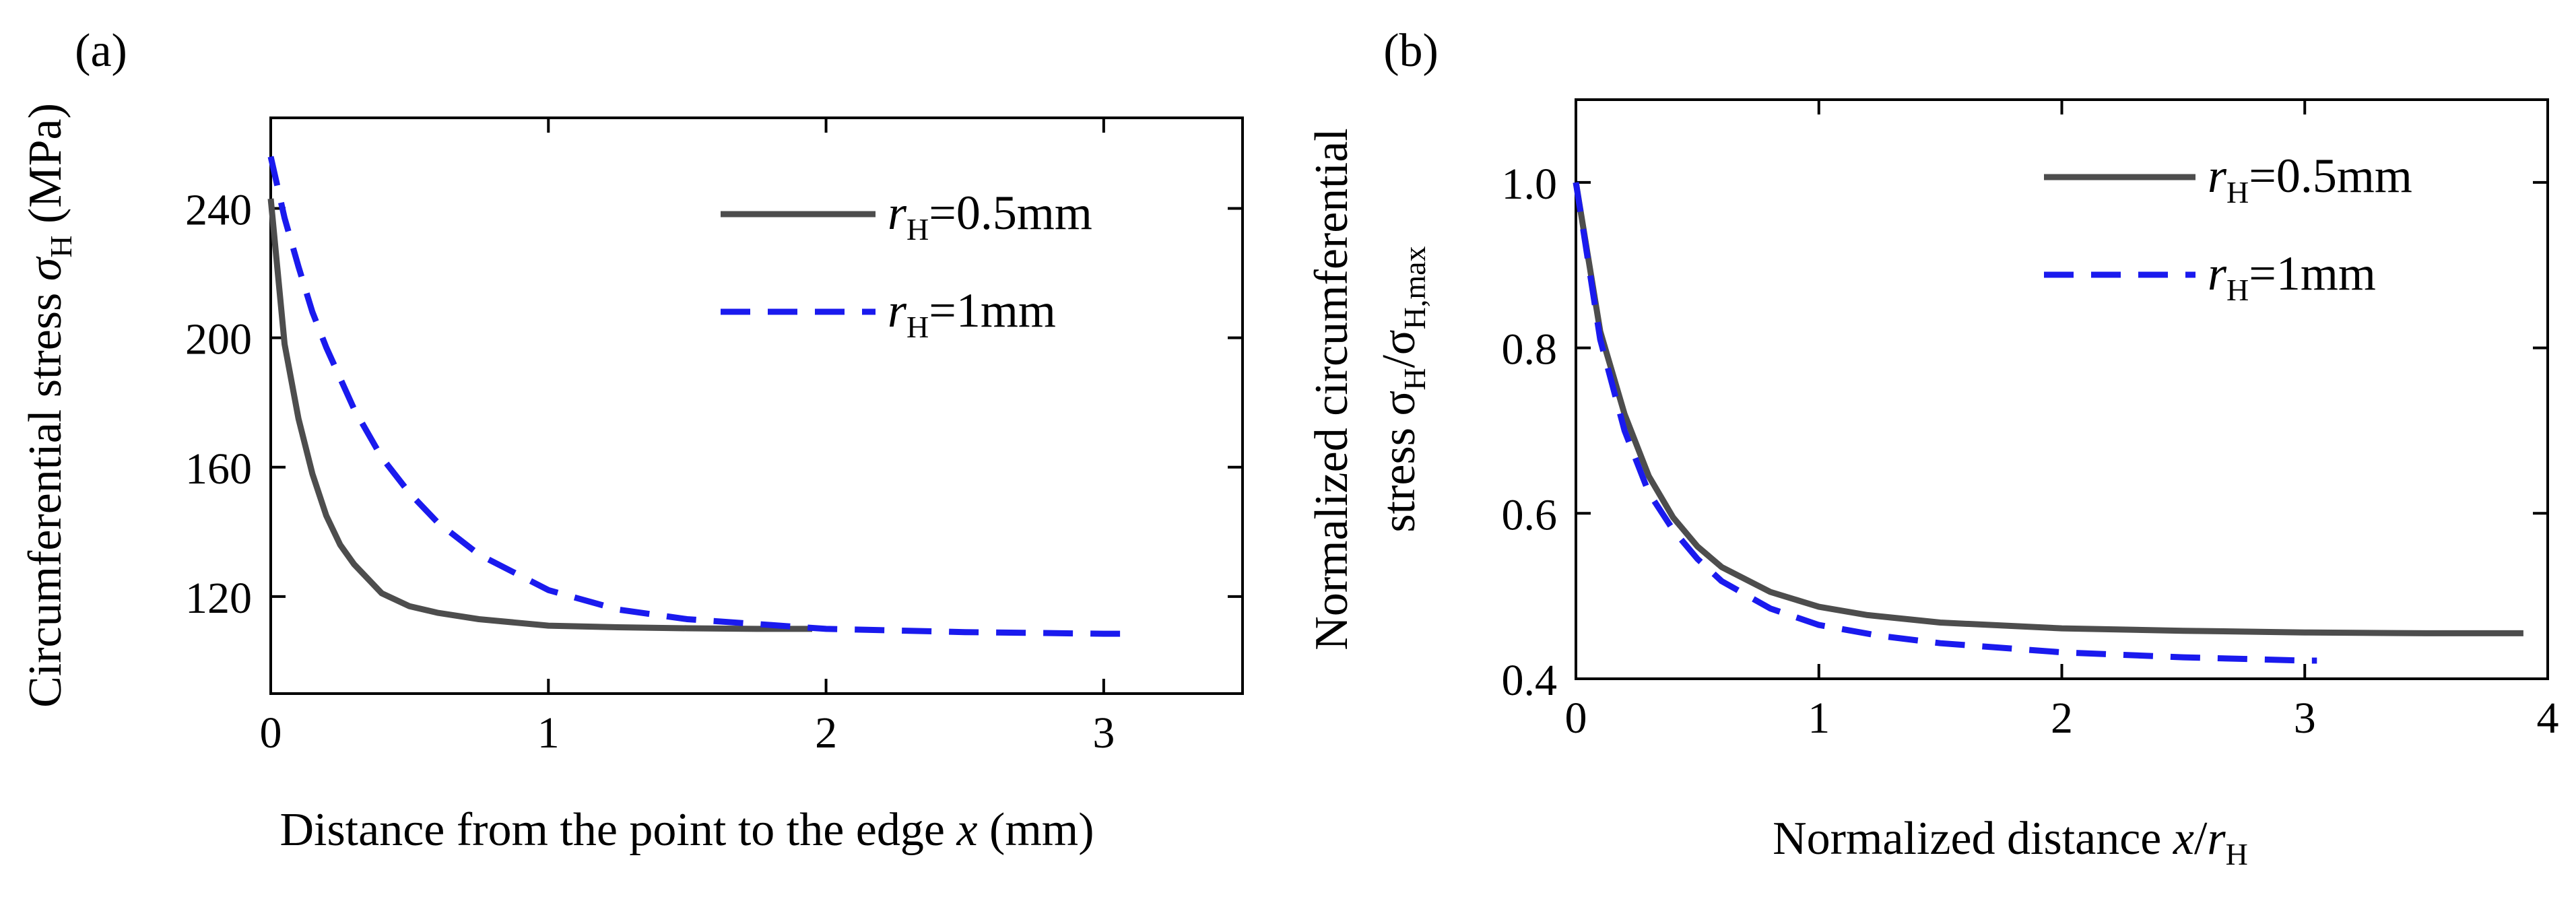 The image size is (2576, 901). I want to click on y-axis-label-line1: Normalized circumferential, so click(1332, 389).